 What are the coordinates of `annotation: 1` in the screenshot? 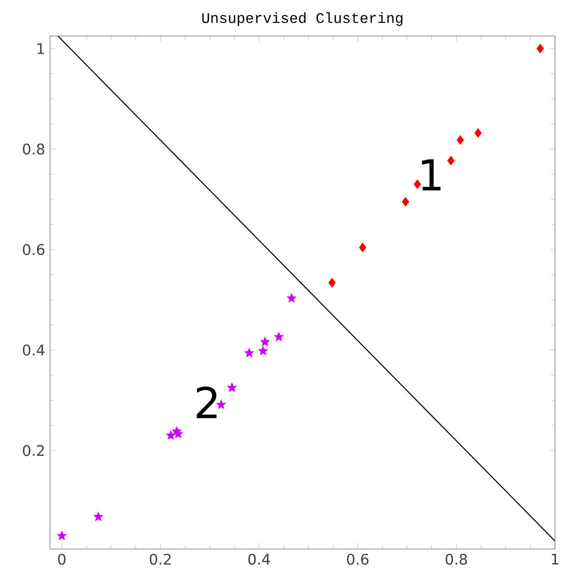 It's located at (431, 174).